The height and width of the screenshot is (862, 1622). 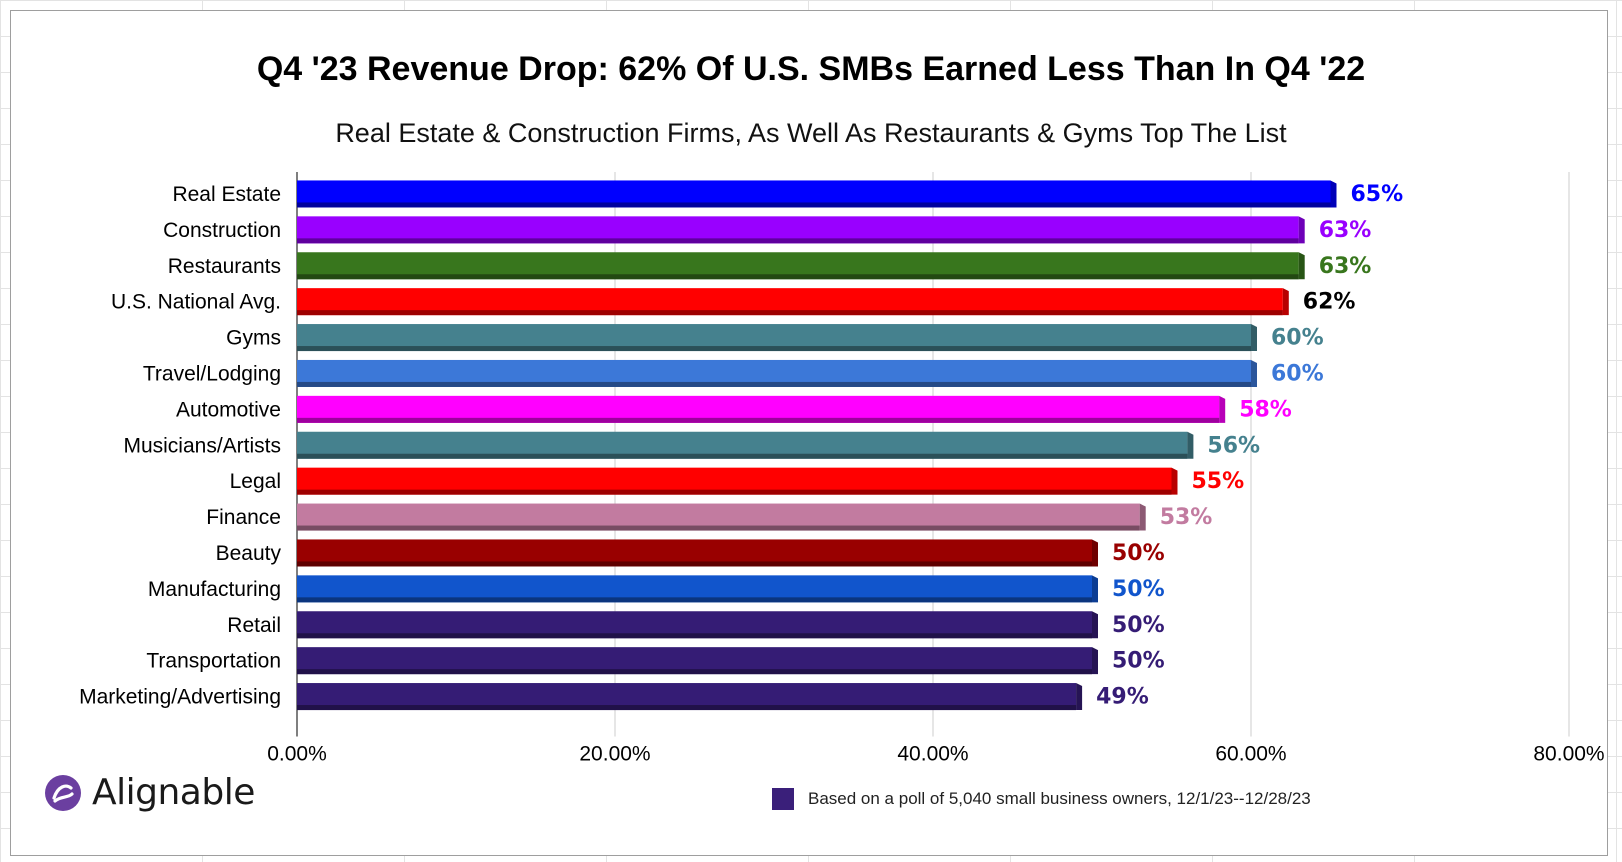 I want to click on category-label: Real Estate, so click(x=226, y=194).